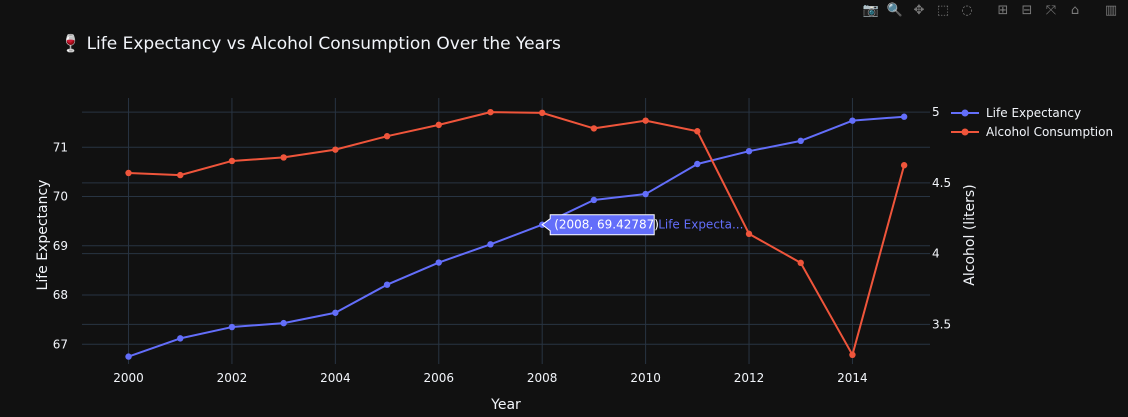 Image resolution: width=1128 pixels, height=417 pixels. What do you see at coordinates (505, 405) in the screenshot?
I see `x-axis-title: Year` at bounding box center [505, 405].